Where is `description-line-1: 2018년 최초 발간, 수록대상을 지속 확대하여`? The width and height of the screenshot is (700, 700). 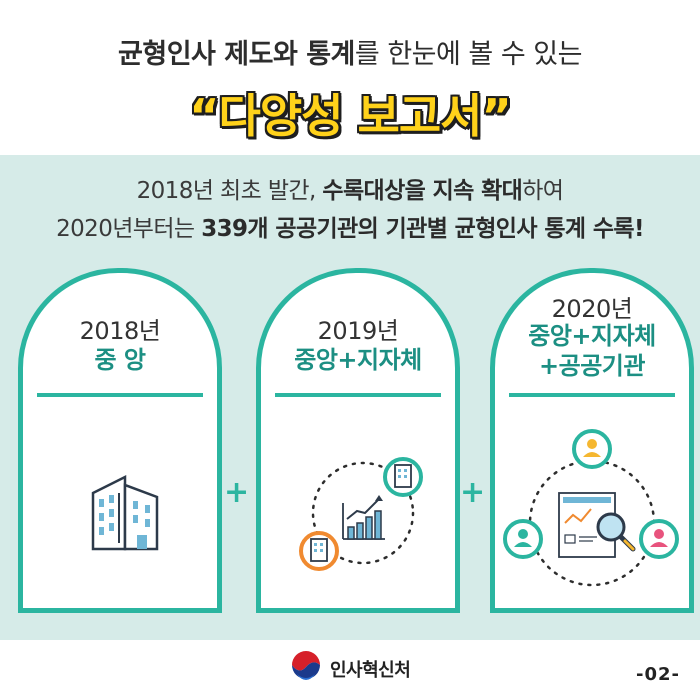 description-line-1: 2018년 최초 발간, 수록대상을 지속 확대하여 is located at coordinates (350, 191).